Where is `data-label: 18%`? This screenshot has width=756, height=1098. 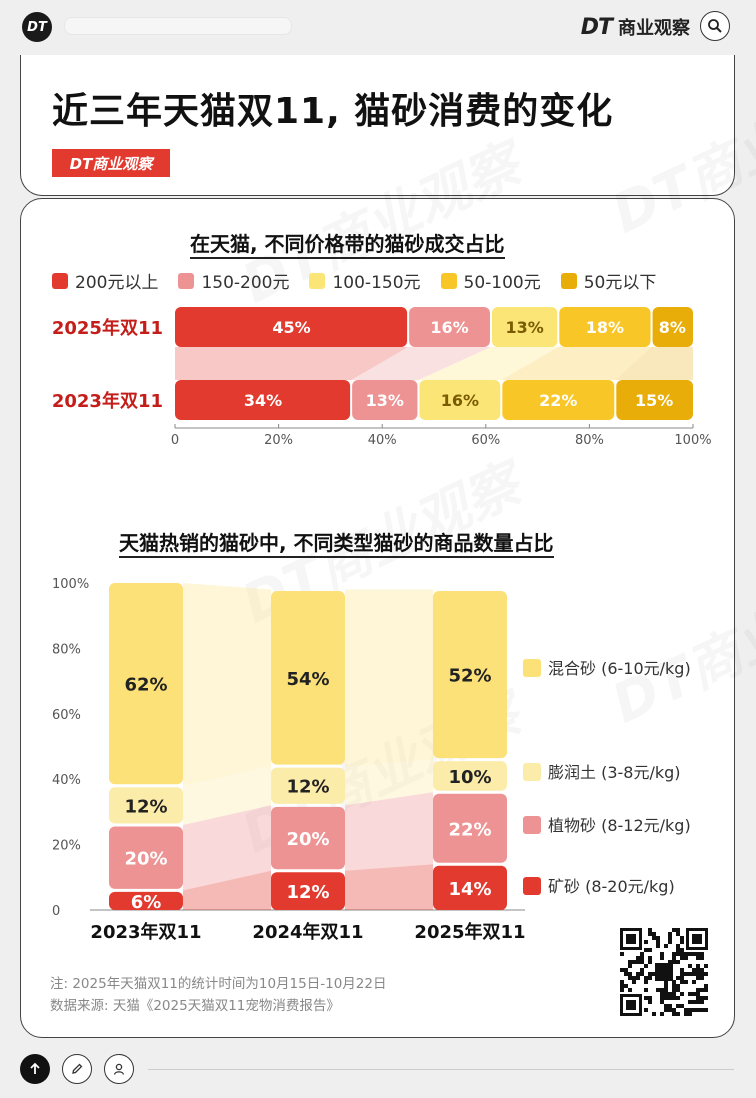
data-label: 18% is located at coordinates (605, 327).